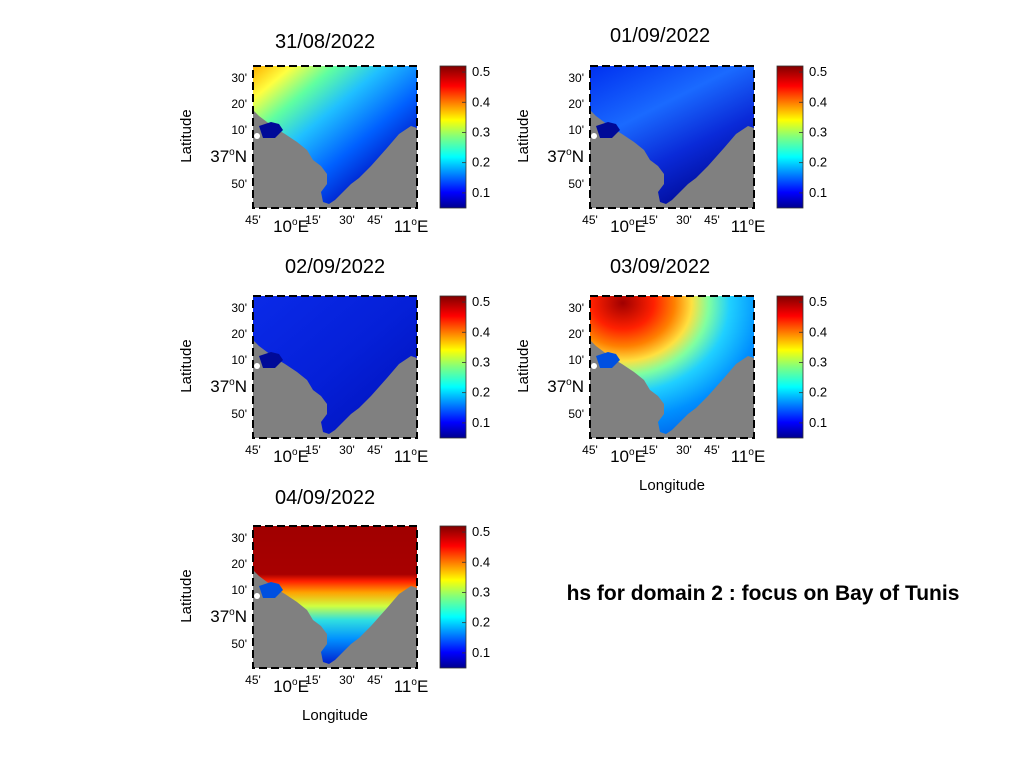 The height and width of the screenshot is (768, 1024). Describe the element at coordinates (660, 267) in the screenshot. I see `panel-date-title: 03/09/2022` at that location.